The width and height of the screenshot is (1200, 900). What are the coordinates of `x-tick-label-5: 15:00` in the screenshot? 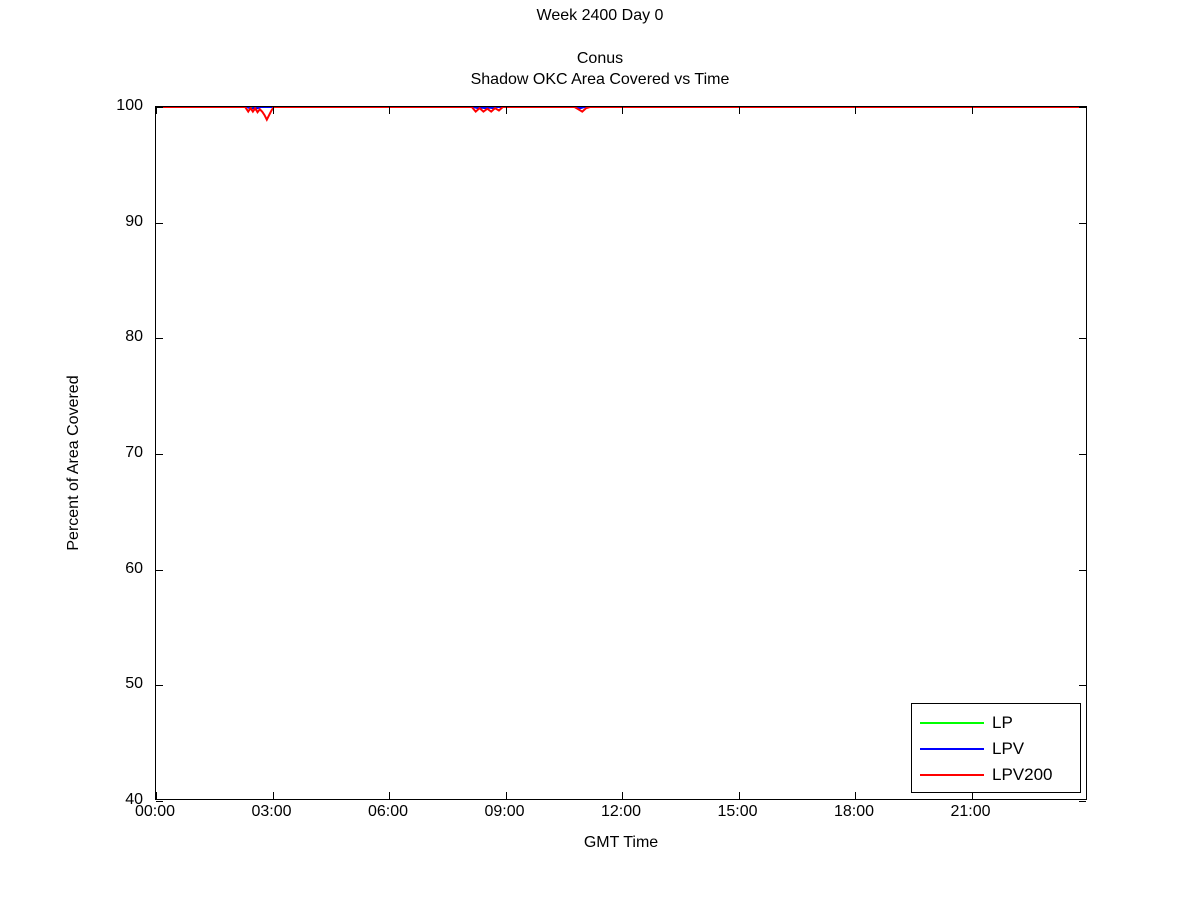 It's located at (737, 811).